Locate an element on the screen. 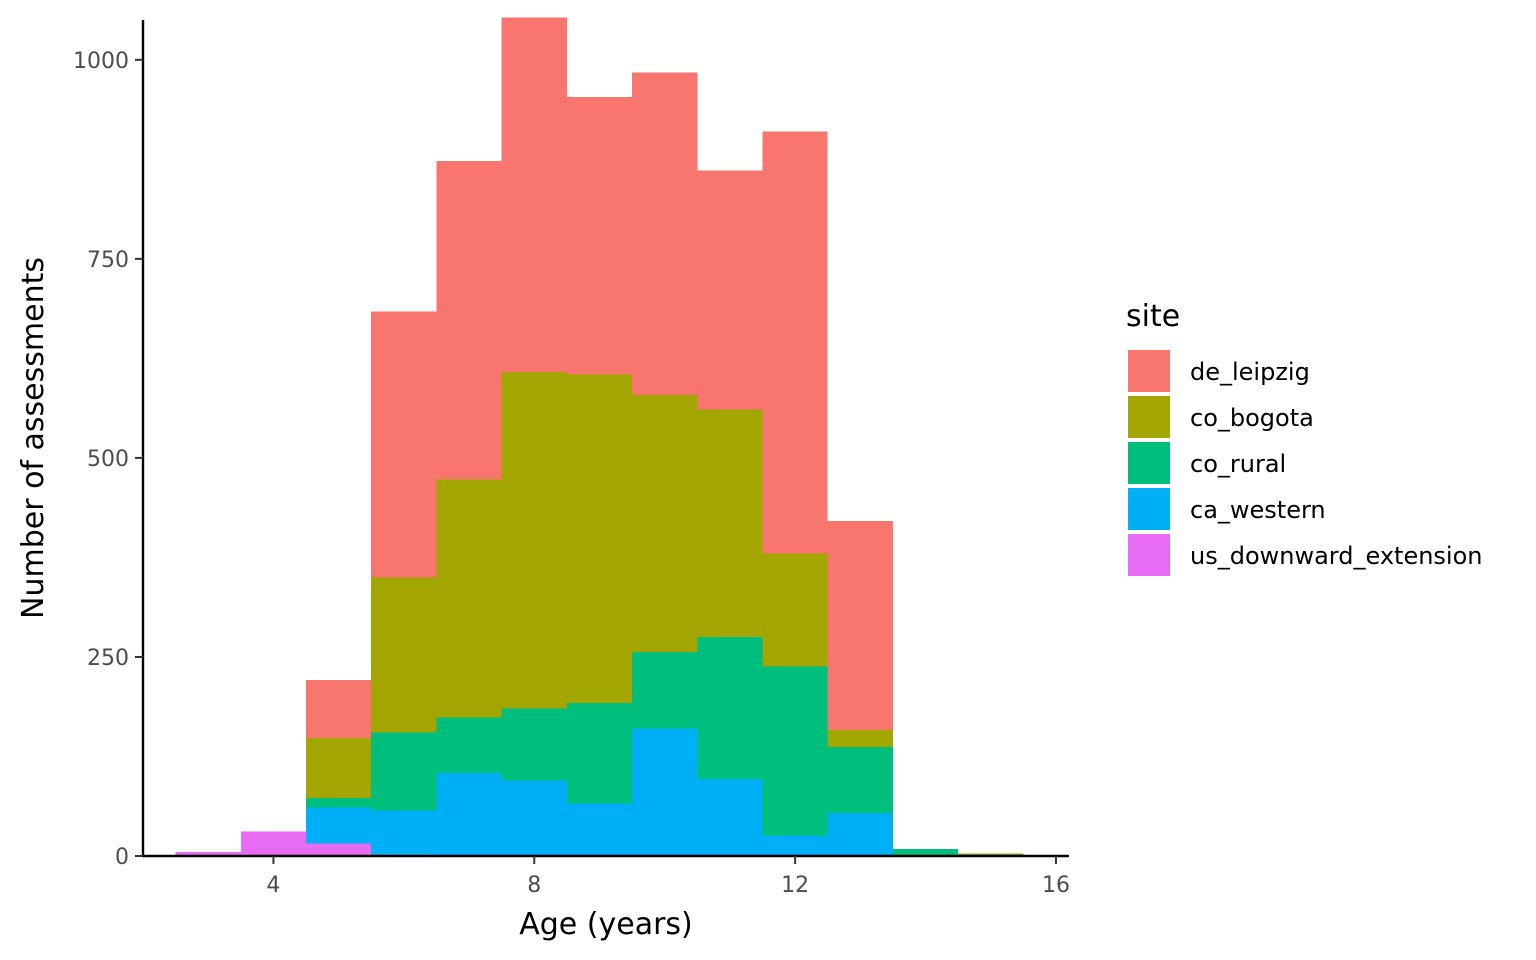 This screenshot has height=960, width=1536. legend-label-de_leipzig: de_leipzig is located at coordinates (1250, 372).